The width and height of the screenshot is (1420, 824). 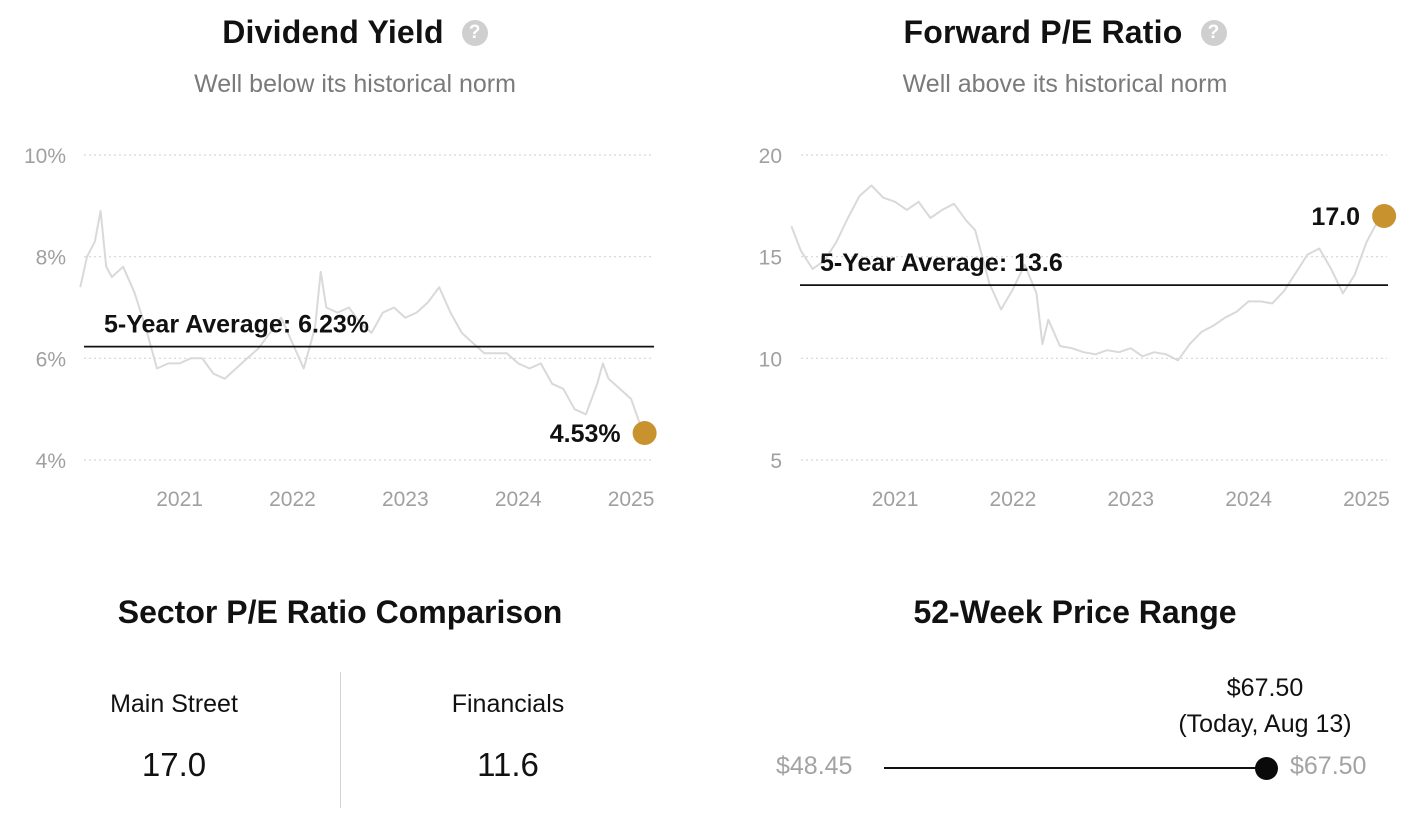 I want to click on series-line, so click(x=362, y=321).